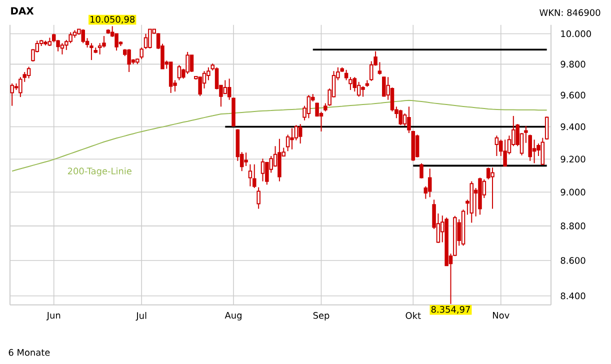  Describe the element at coordinates (576, 34) in the screenshot. I see `y-tick-label: 10.000` at that location.